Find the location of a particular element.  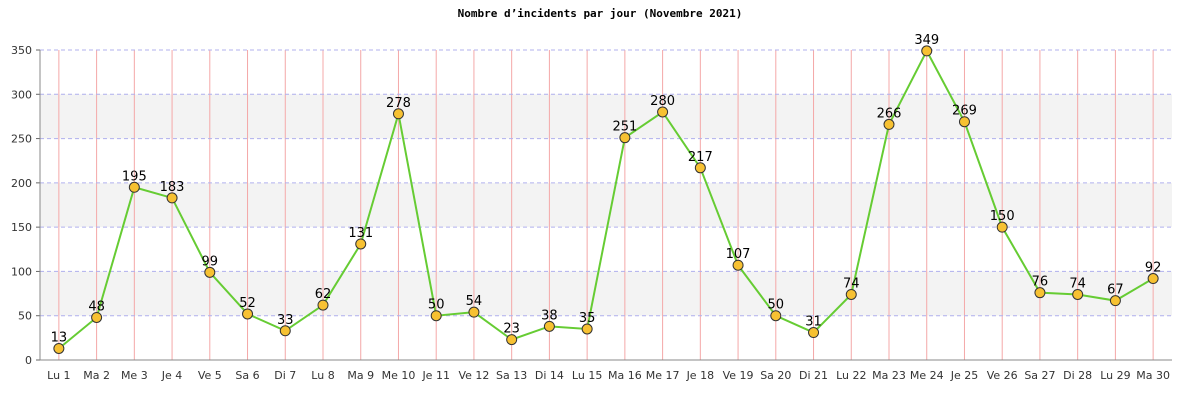

y-tick-label: 100 is located at coordinates (21, 271).